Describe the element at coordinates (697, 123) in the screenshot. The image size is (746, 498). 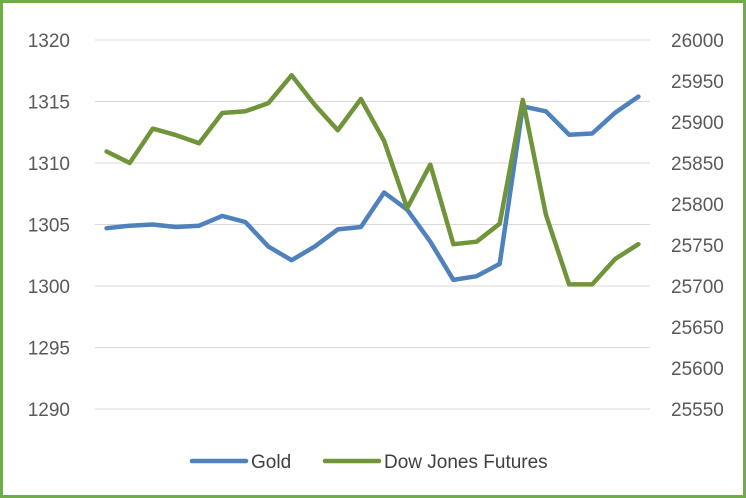
I see `y-right-tick-label: 25900` at that location.